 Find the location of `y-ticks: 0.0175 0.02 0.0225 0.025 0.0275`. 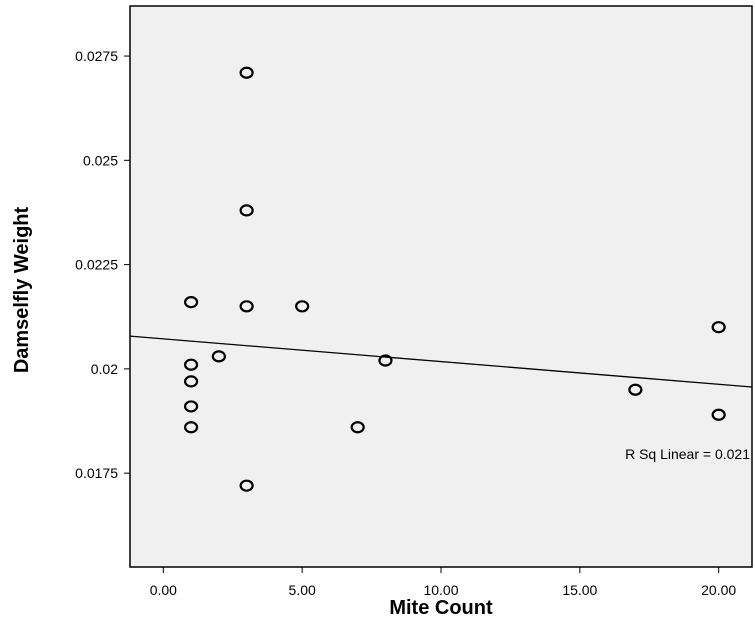

y-ticks: 0.0175 0.02 0.0225 0.025 0.0275 is located at coordinates (102, 264).